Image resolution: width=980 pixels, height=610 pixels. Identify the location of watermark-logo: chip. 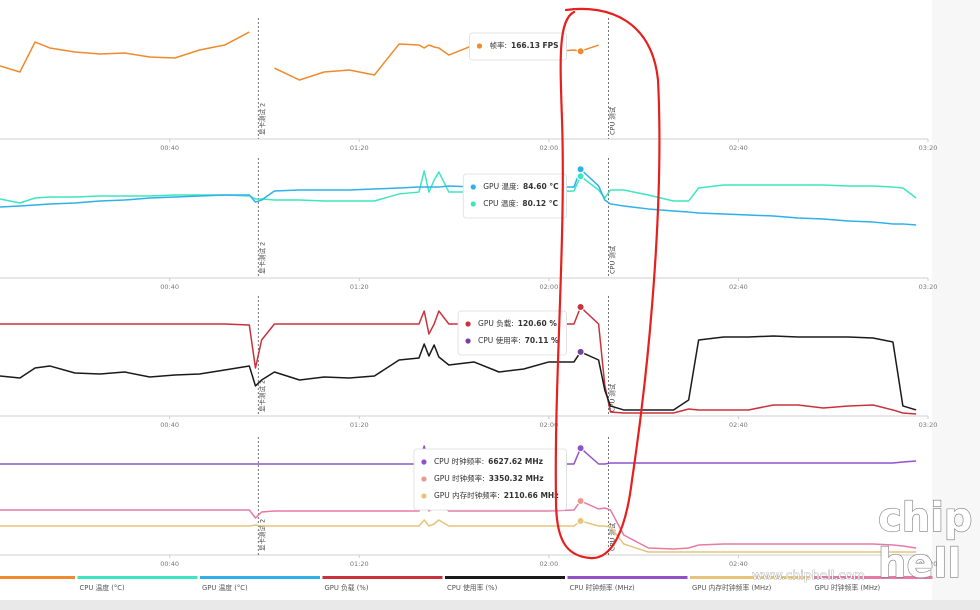
(925, 518).